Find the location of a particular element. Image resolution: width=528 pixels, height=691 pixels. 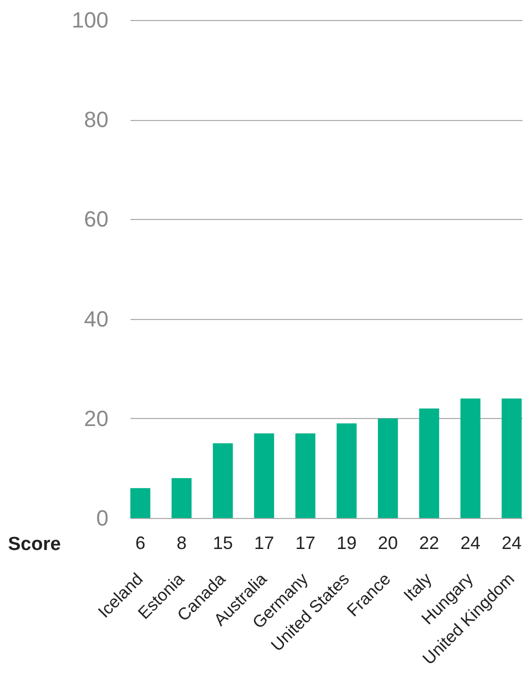

y-tick-label: 0 is located at coordinates (102, 518).